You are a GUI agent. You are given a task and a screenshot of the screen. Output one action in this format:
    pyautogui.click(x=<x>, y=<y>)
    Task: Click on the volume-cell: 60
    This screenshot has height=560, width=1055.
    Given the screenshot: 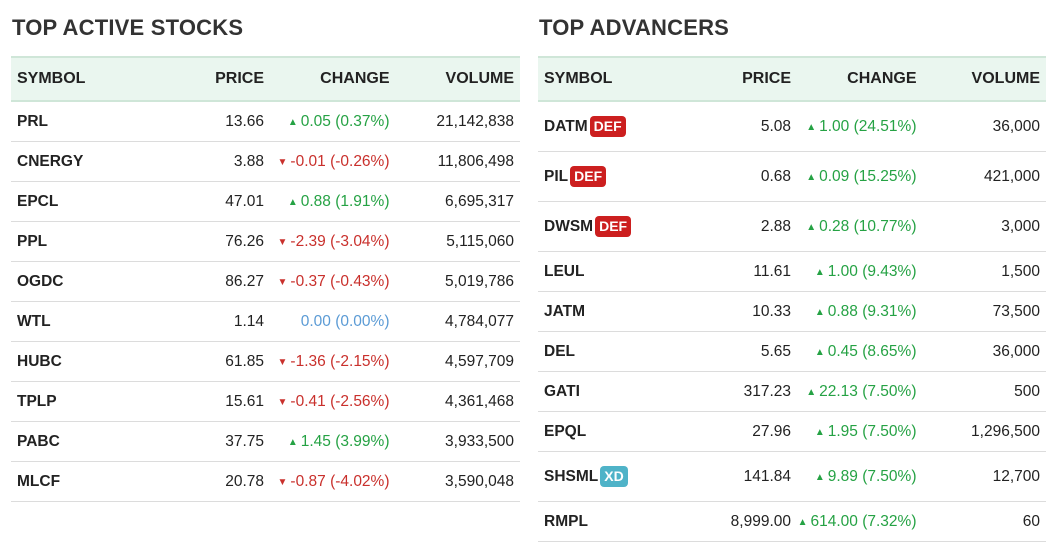 What is the action you would take?
    pyautogui.click(x=1031, y=521)
    